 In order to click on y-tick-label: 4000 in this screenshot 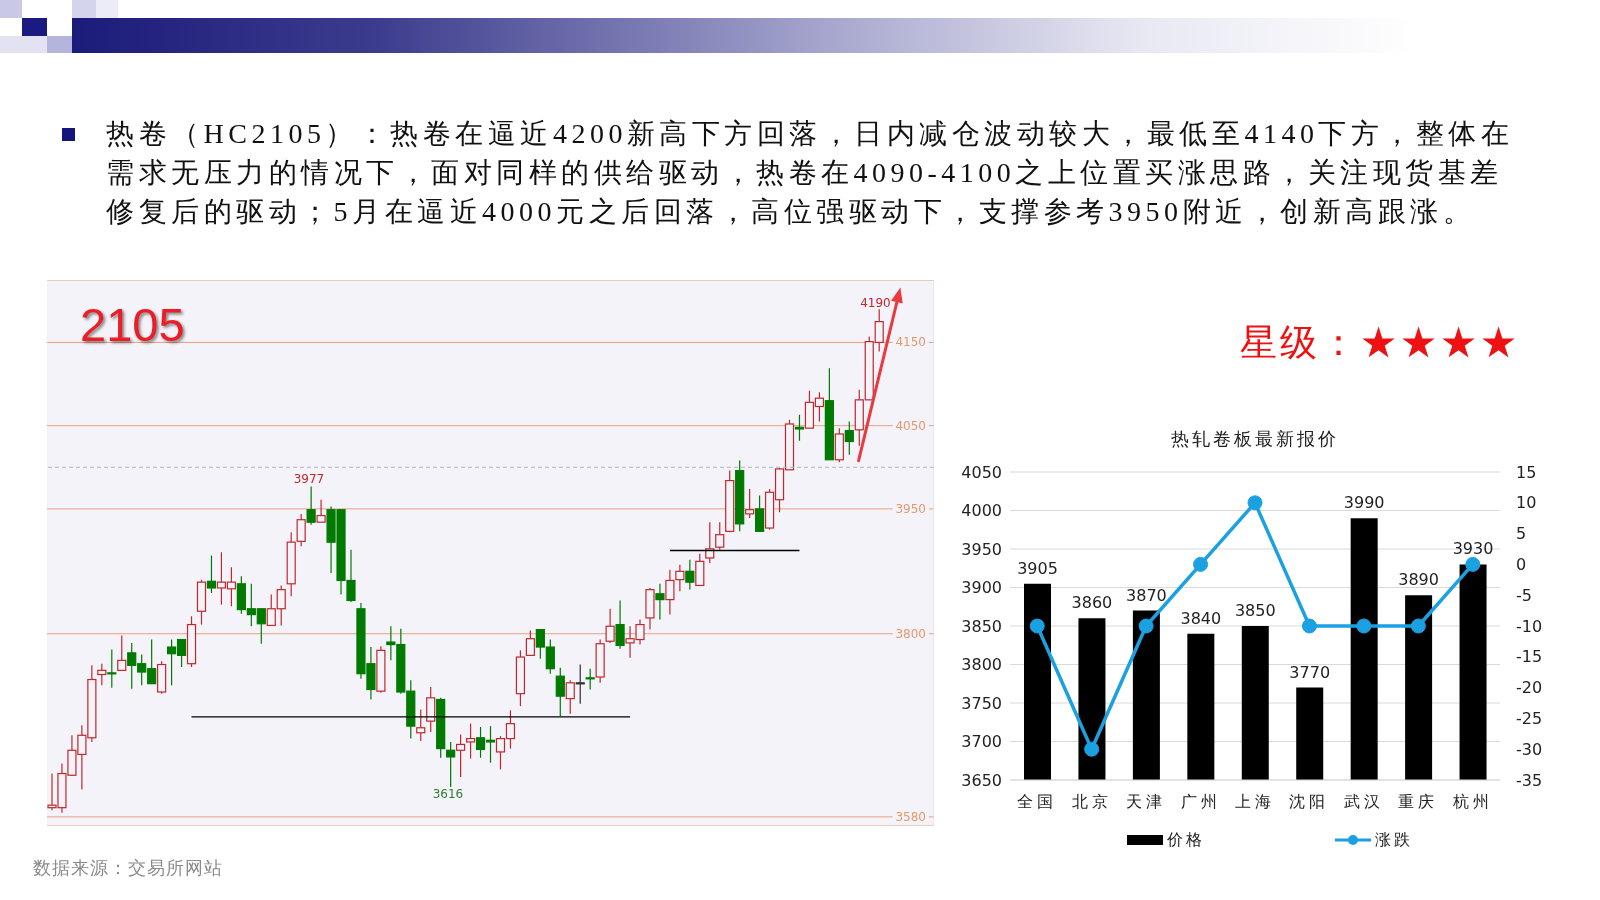, I will do `click(981, 511)`.